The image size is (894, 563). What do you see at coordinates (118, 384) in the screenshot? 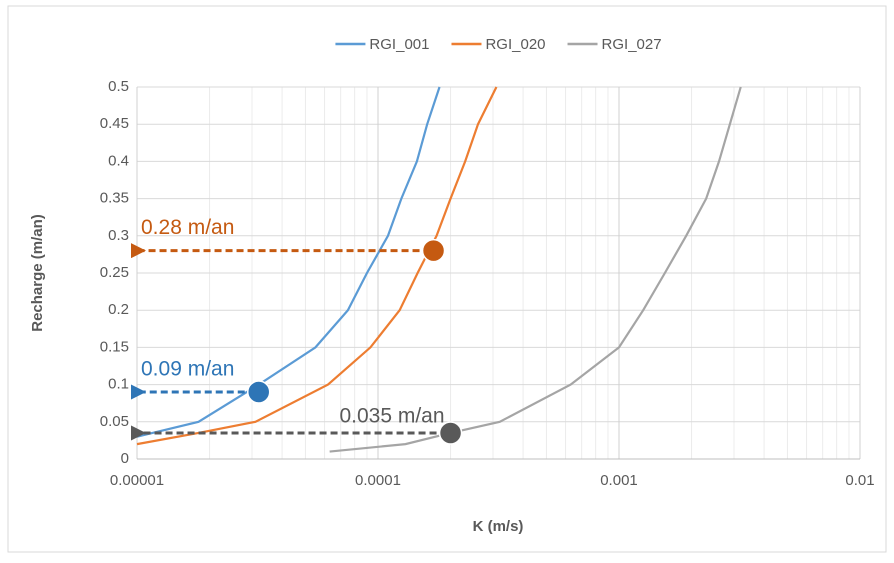
I see `y-tick-label: 0.1` at bounding box center [118, 384].